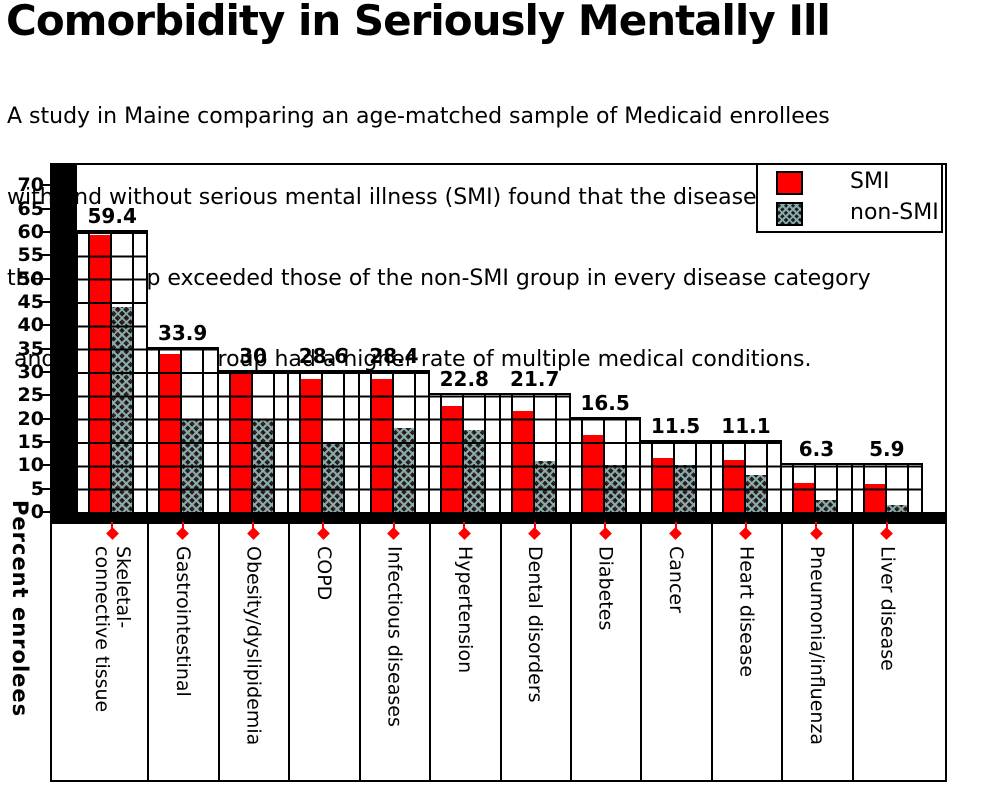 This screenshot has width=987, height=790. What do you see at coordinates (30, 371) in the screenshot?
I see `y-axis-tick-label: 30` at bounding box center [30, 371].